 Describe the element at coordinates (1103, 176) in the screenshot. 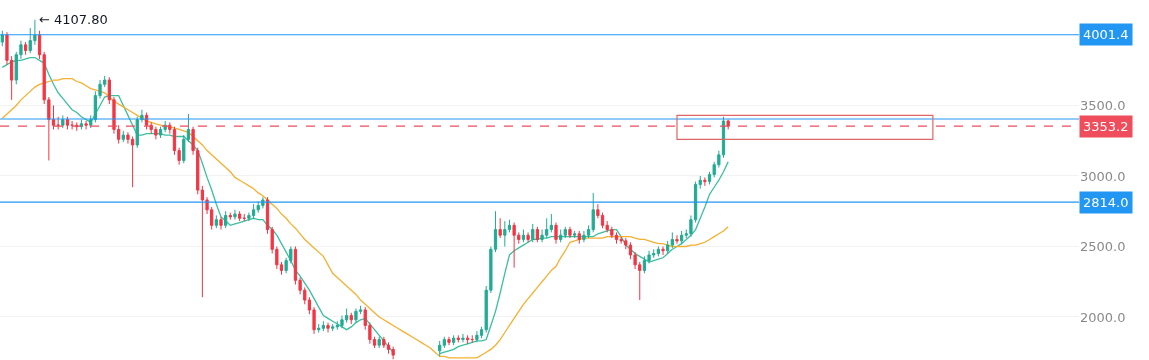

I see `y-tick-label: 3000.0` at that location.